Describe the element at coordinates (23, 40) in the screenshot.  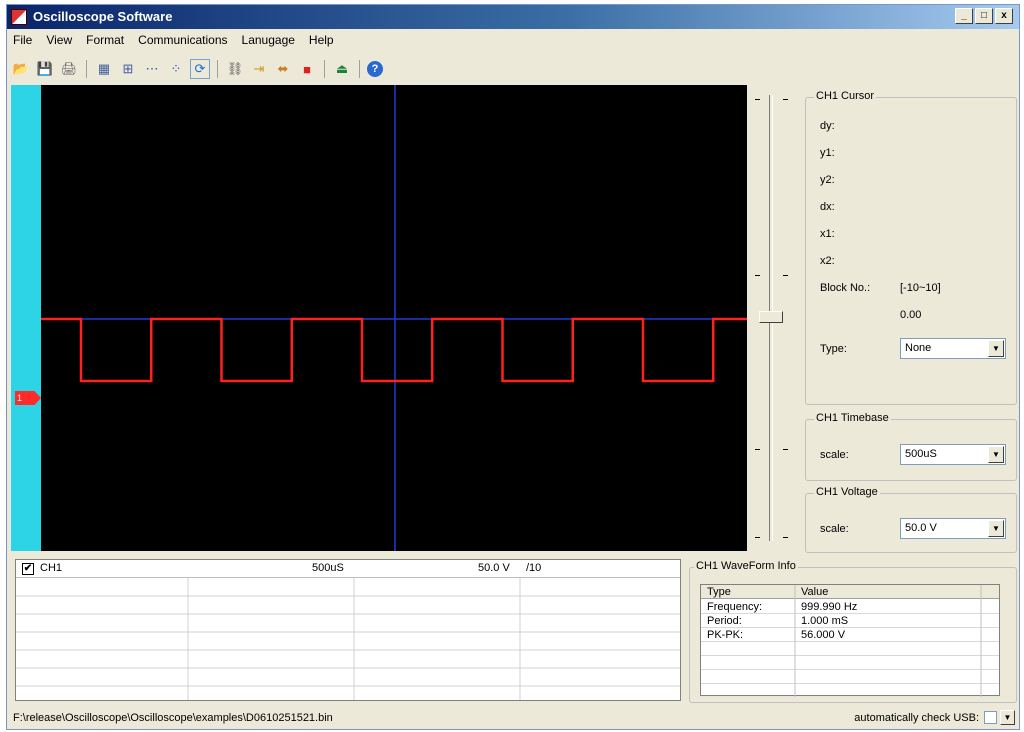
I see `menu-file: File` at that location.